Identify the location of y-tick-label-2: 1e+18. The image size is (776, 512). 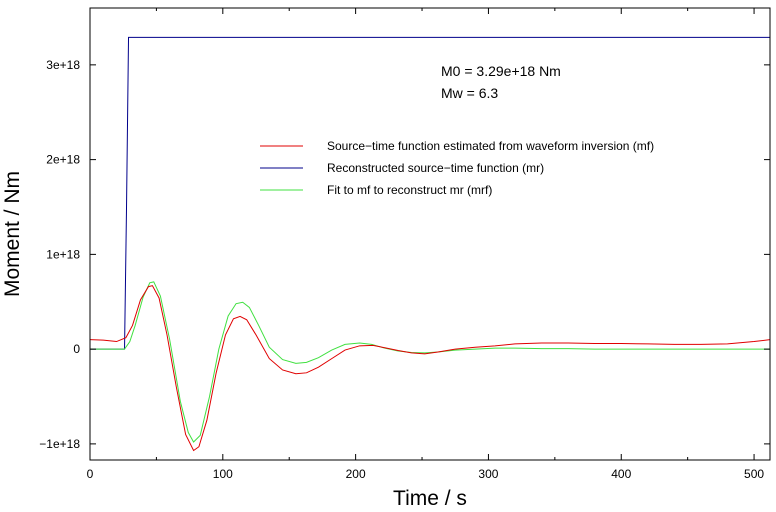
(63, 254).